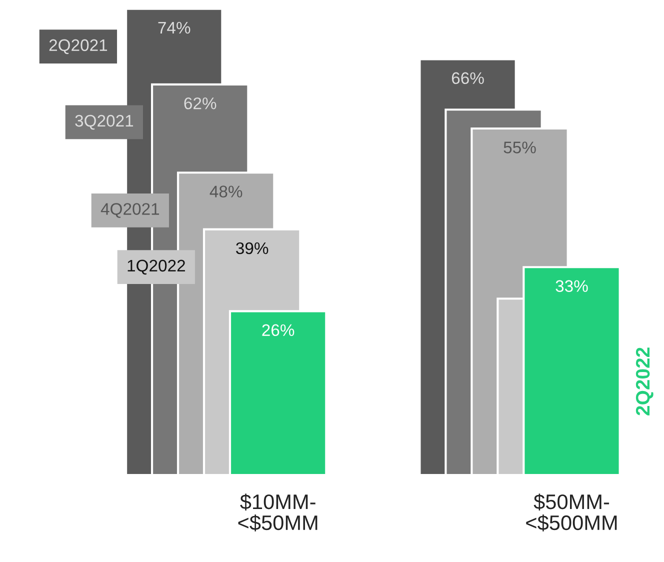 The width and height of the screenshot is (664, 562). I want to click on text: 2Q2022, so click(645, 382).